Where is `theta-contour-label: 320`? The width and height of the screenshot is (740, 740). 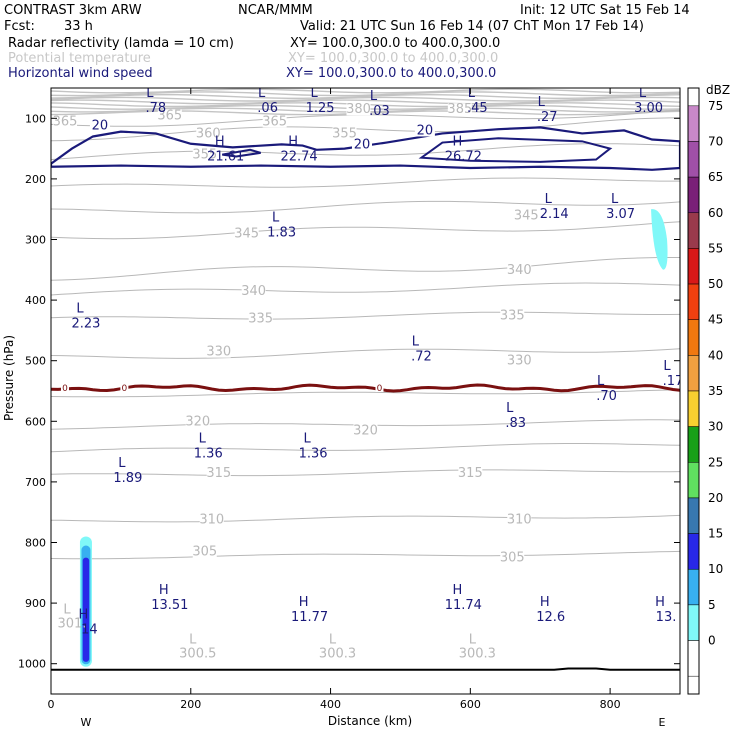
theta-contour-label: 320 is located at coordinates (197, 421).